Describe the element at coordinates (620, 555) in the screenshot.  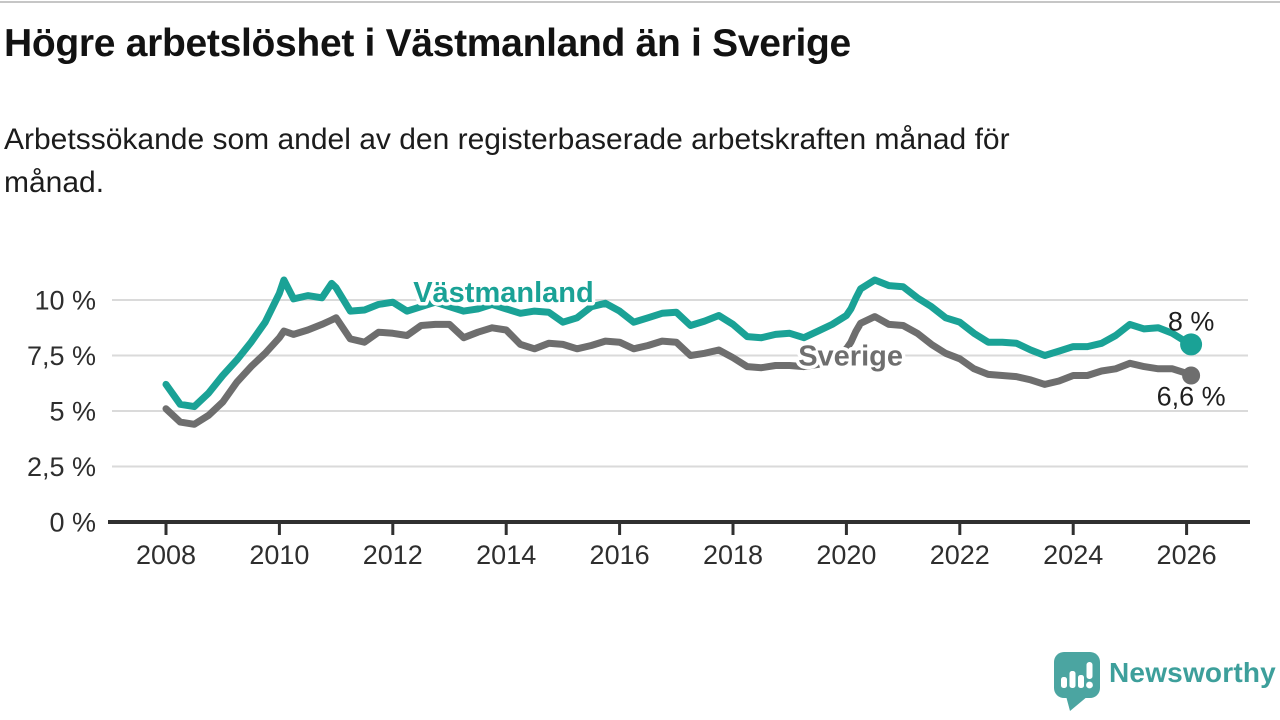
I see `x-tick-label: 2016` at that location.